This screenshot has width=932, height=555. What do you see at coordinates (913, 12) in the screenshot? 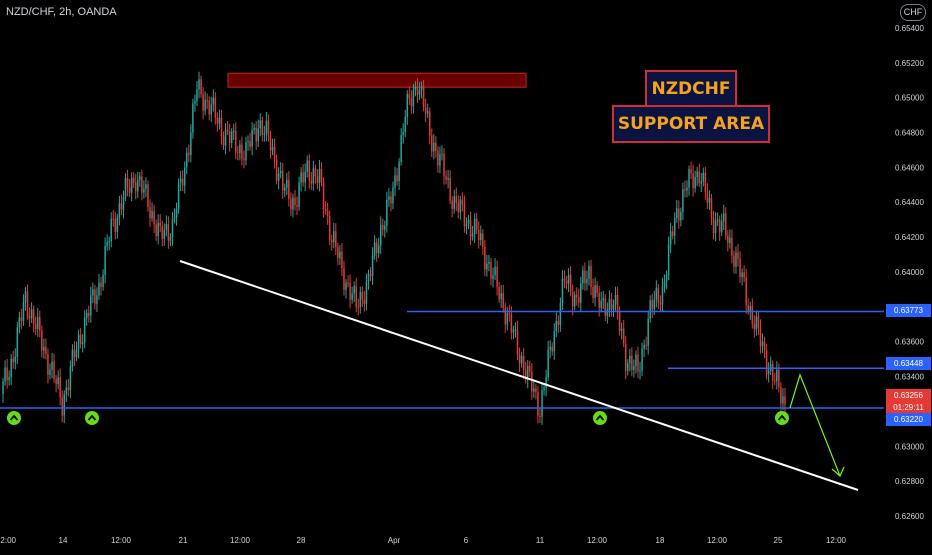
I see `currency-badge: CHF` at bounding box center [913, 12].